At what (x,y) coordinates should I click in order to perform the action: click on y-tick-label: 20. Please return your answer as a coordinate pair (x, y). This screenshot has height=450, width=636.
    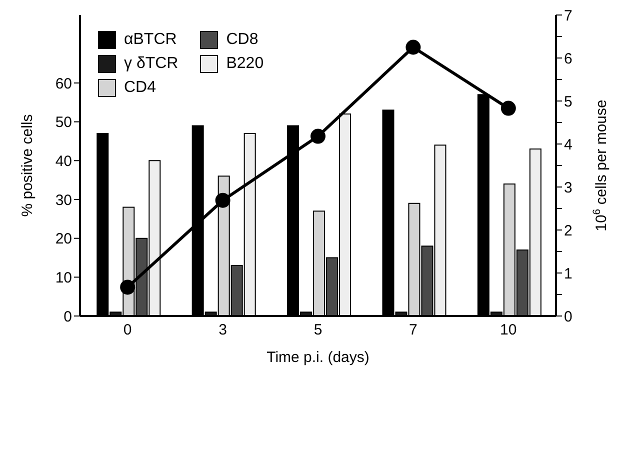
    Looking at the image, I should click on (63, 239).